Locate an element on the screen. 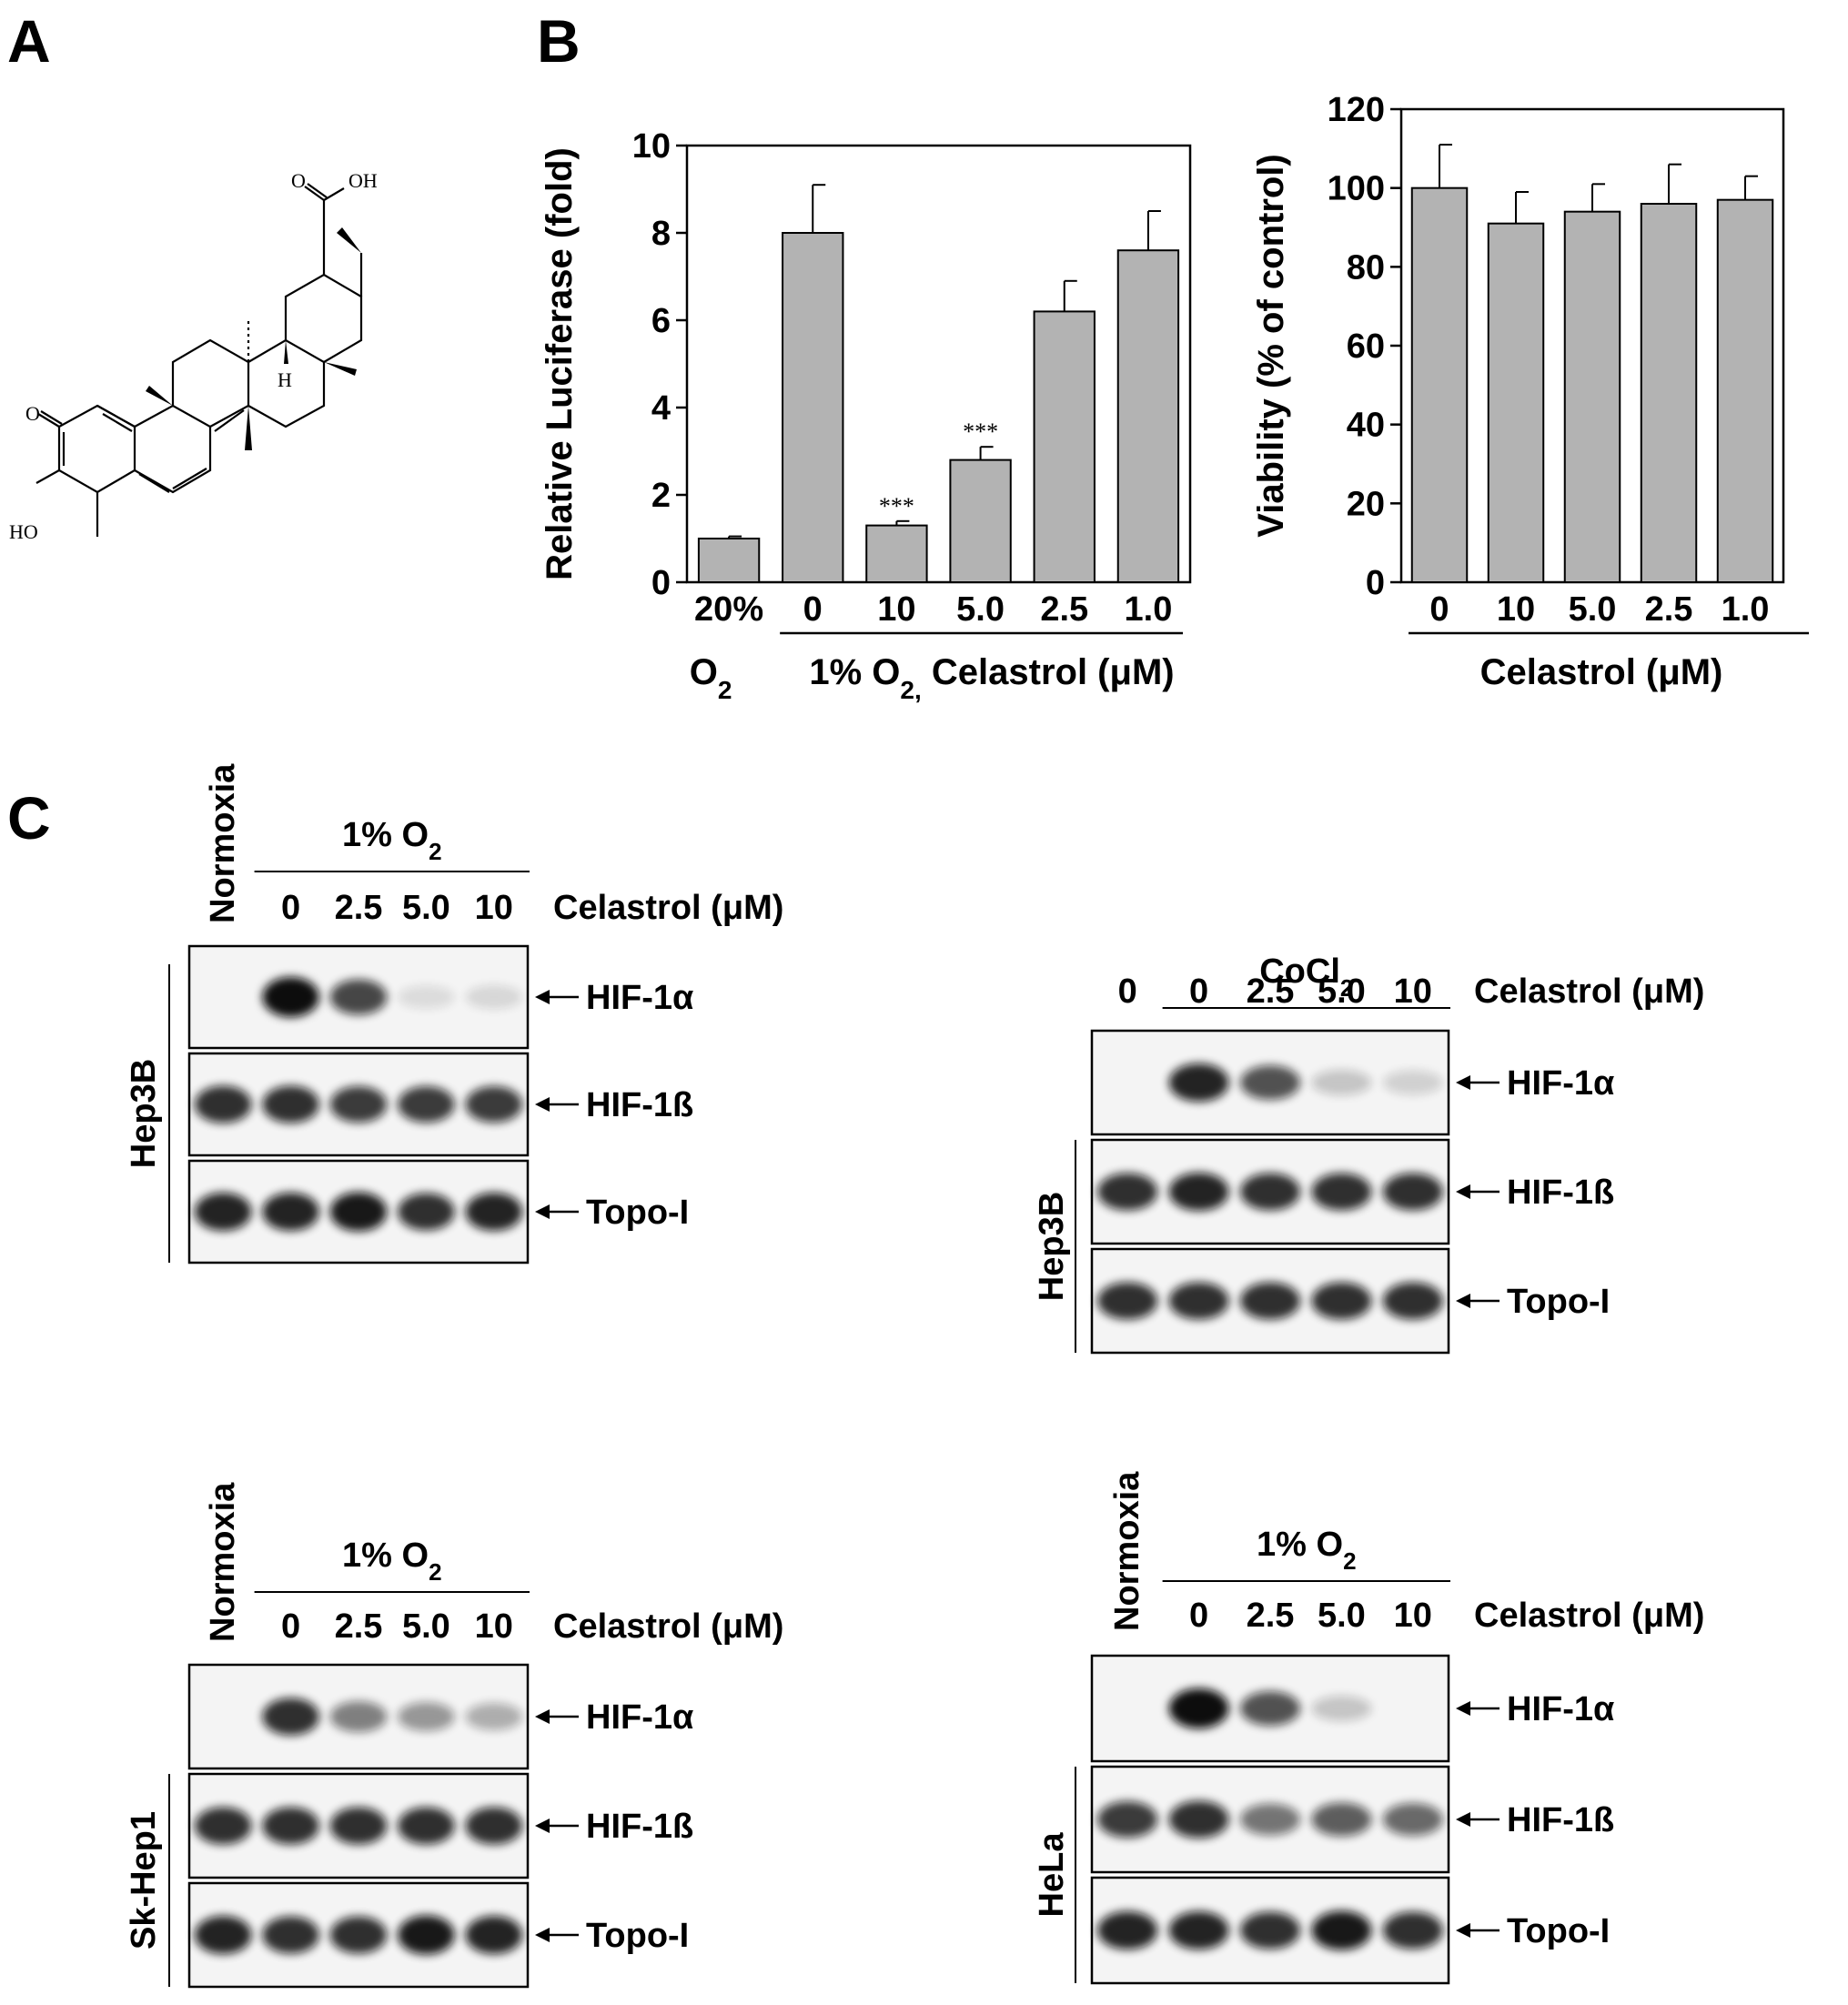  x-category-label: 20% is located at coordinates (728, 609).